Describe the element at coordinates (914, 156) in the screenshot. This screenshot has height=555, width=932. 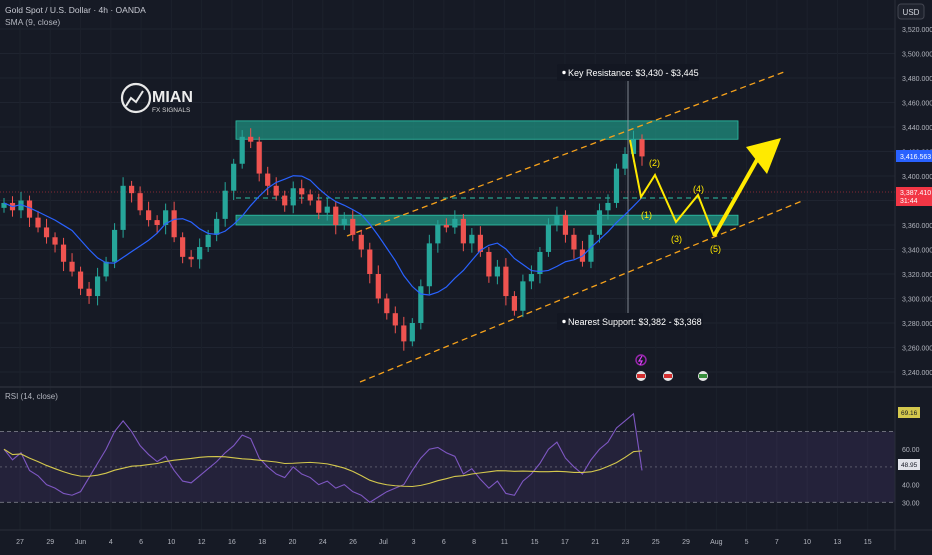
I see `last-price-tag: 3,416.563` at that location.